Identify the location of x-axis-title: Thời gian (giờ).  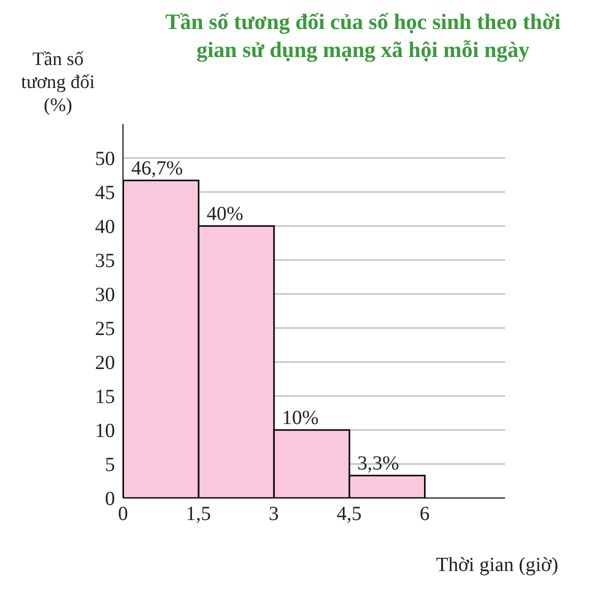
(497, 565).